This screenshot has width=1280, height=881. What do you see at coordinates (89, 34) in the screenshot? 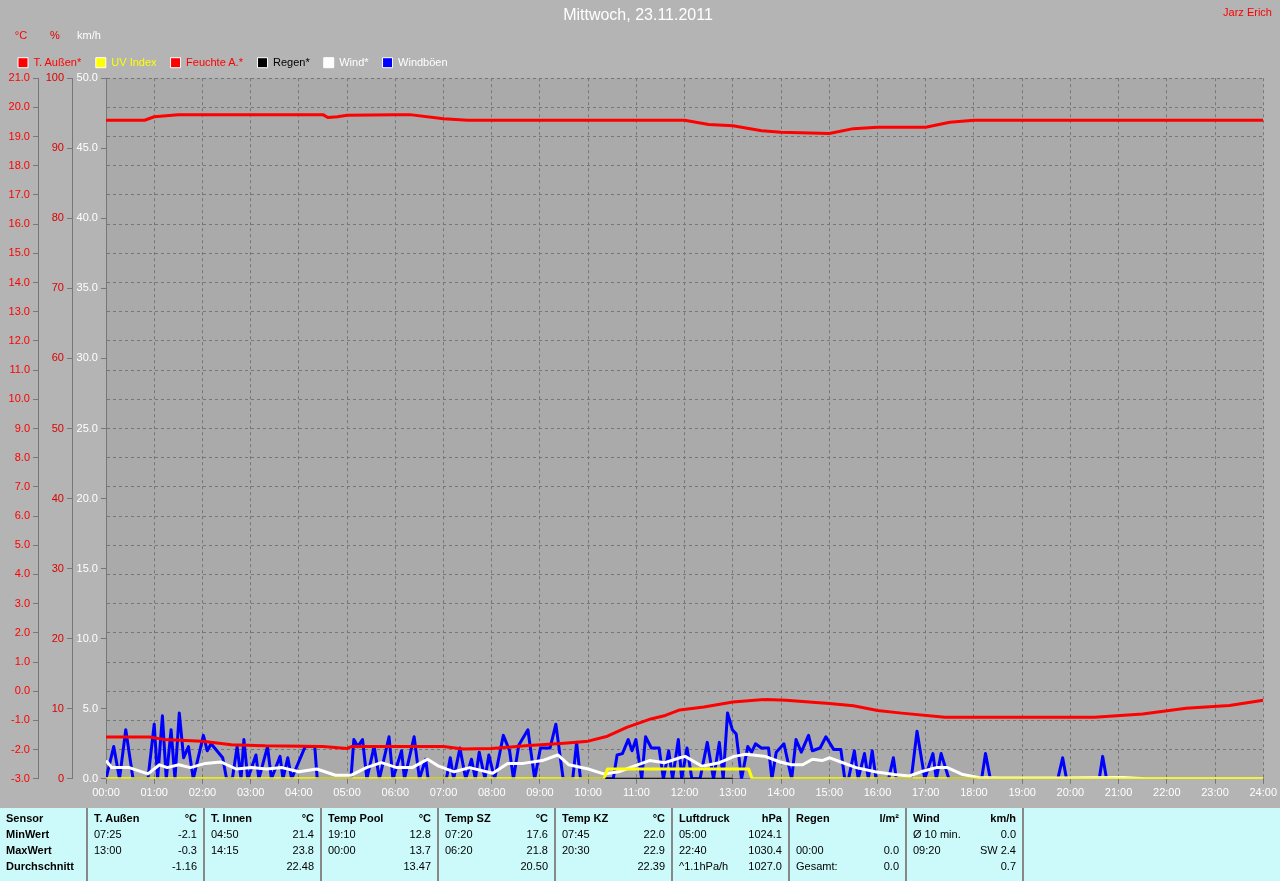
I see `y3-axis-title: km/h` at bounding box center [89, 34].